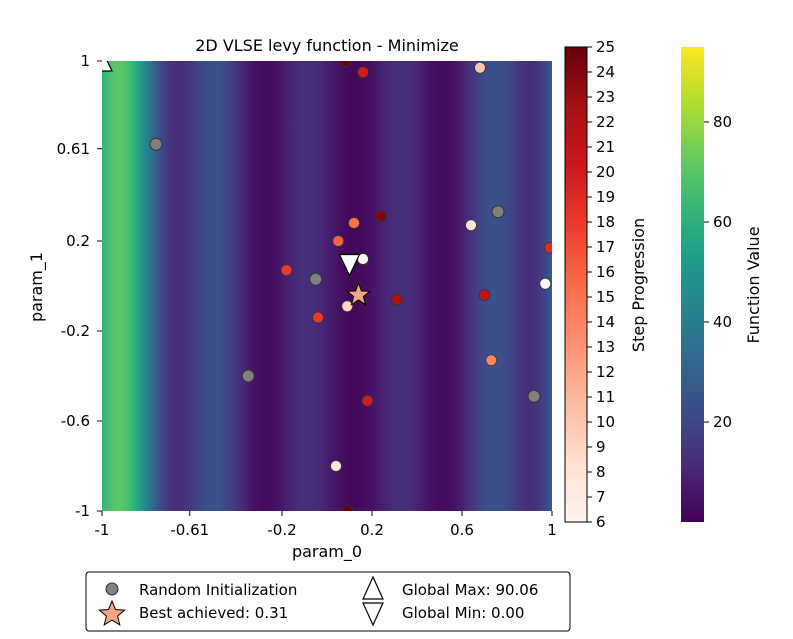 This screenshot has height=639, width=793. I want to click on function-value-colorbar: 20 40 60 80 Function Value, so click(722, 284).